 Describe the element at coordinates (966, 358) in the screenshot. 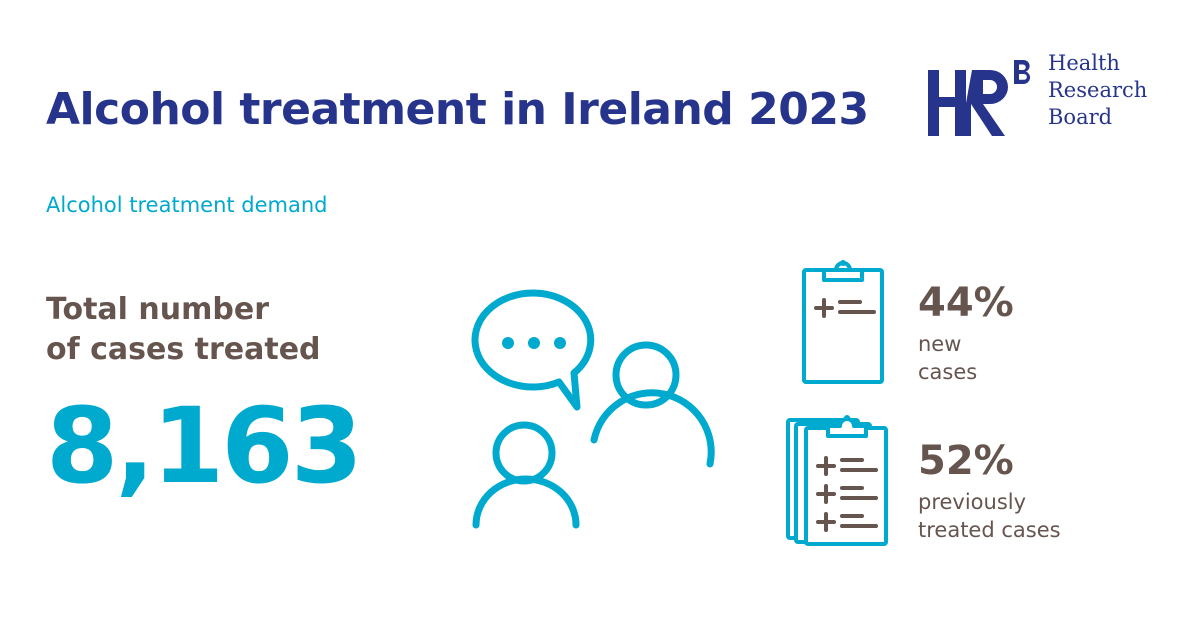

I see `stat-description: new cases` at that location.